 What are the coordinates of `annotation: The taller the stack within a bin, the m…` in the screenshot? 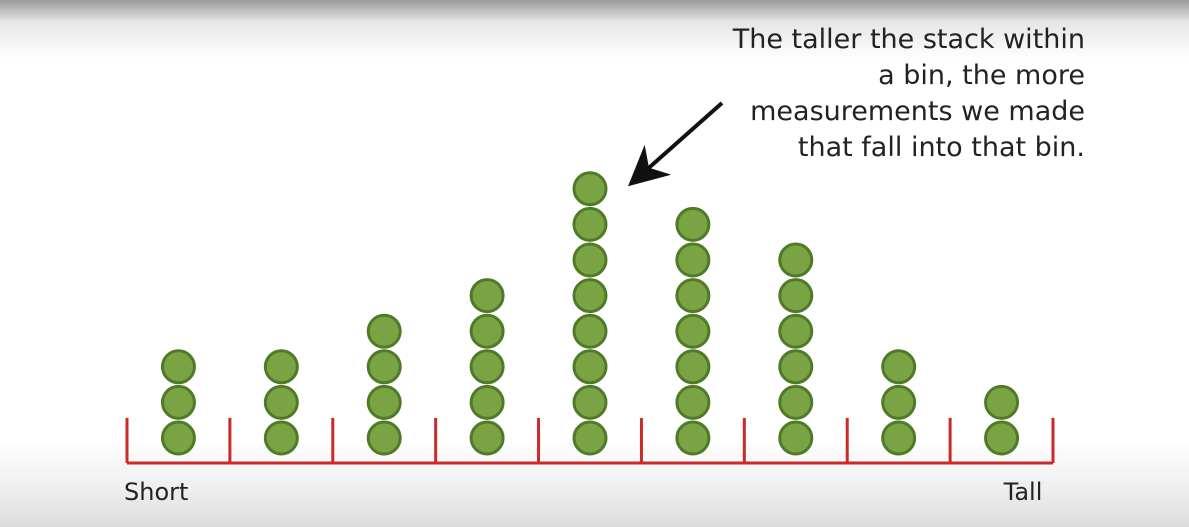 It's located at (908, 93).